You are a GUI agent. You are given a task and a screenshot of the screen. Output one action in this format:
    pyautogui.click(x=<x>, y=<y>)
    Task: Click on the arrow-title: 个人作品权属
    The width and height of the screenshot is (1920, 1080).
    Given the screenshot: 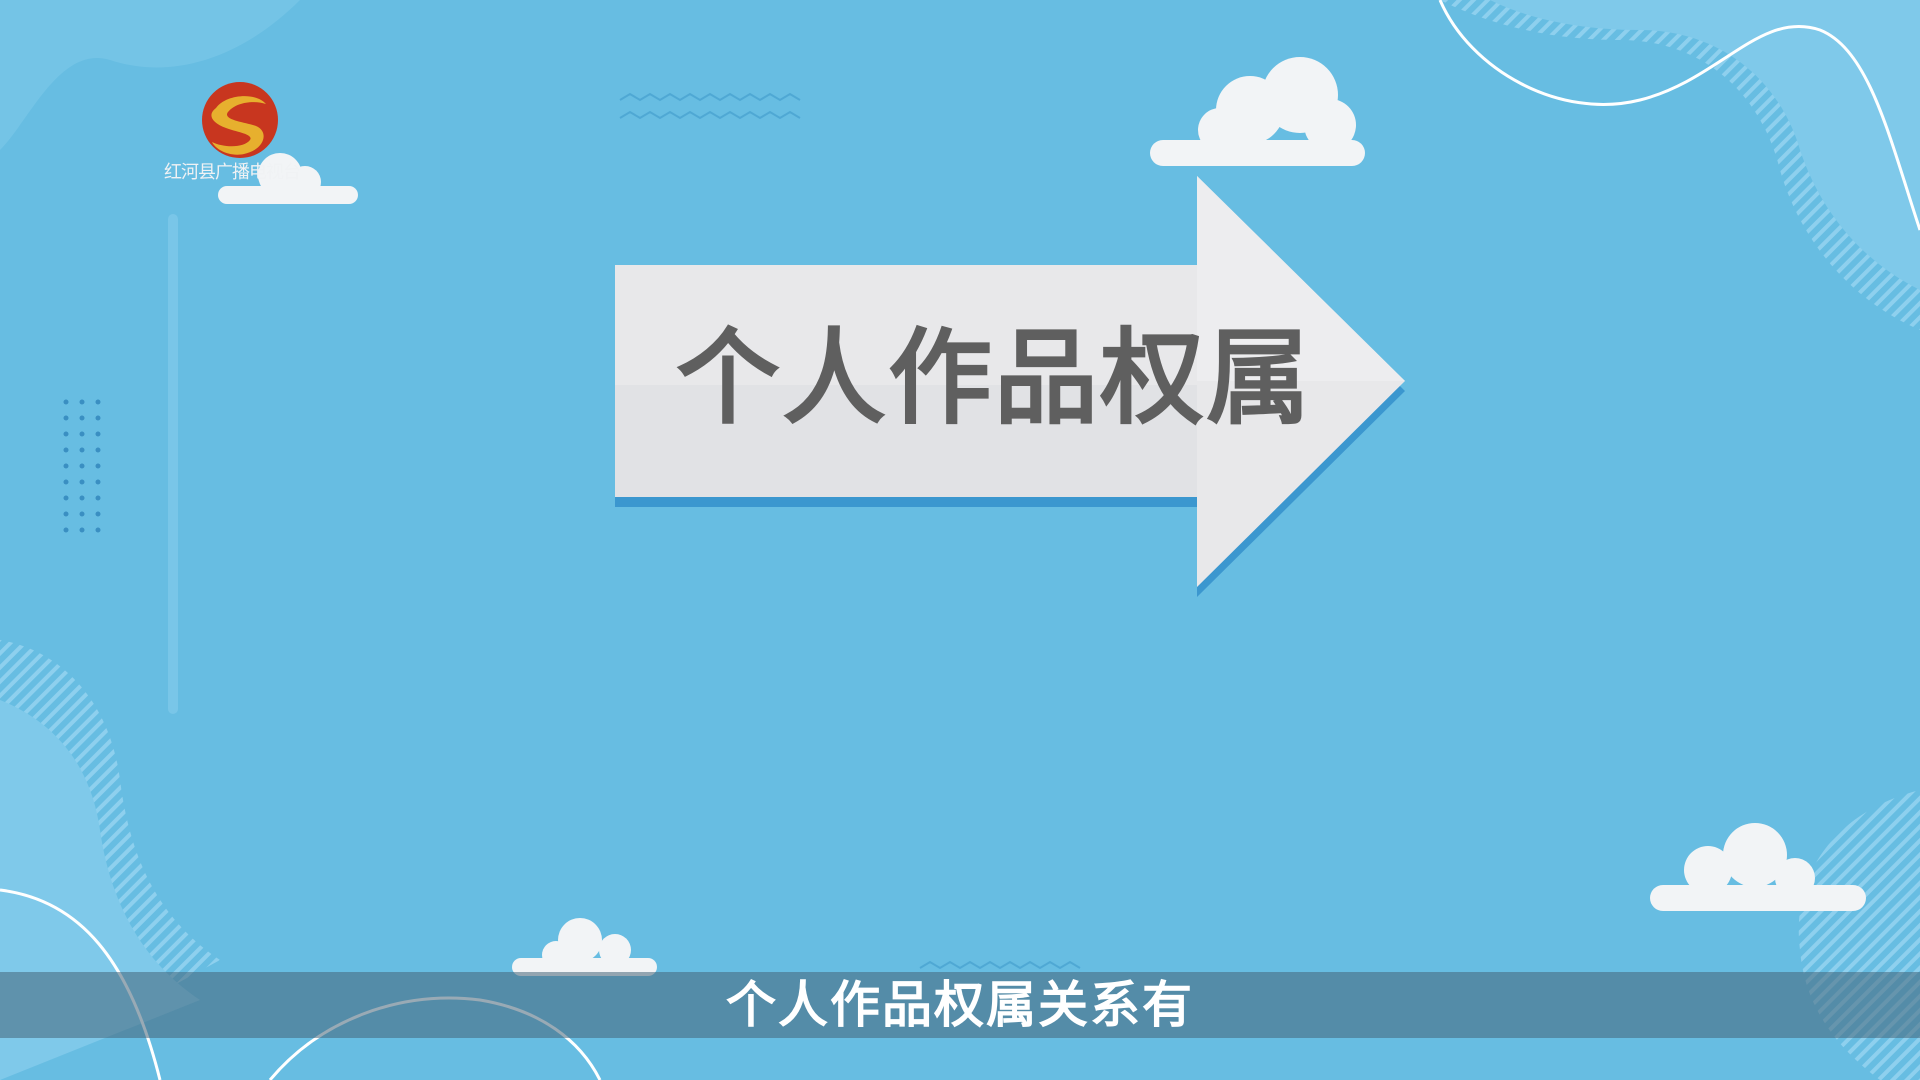 What is the action you would take?
    pyautogui.click(x=994, y=378)
    